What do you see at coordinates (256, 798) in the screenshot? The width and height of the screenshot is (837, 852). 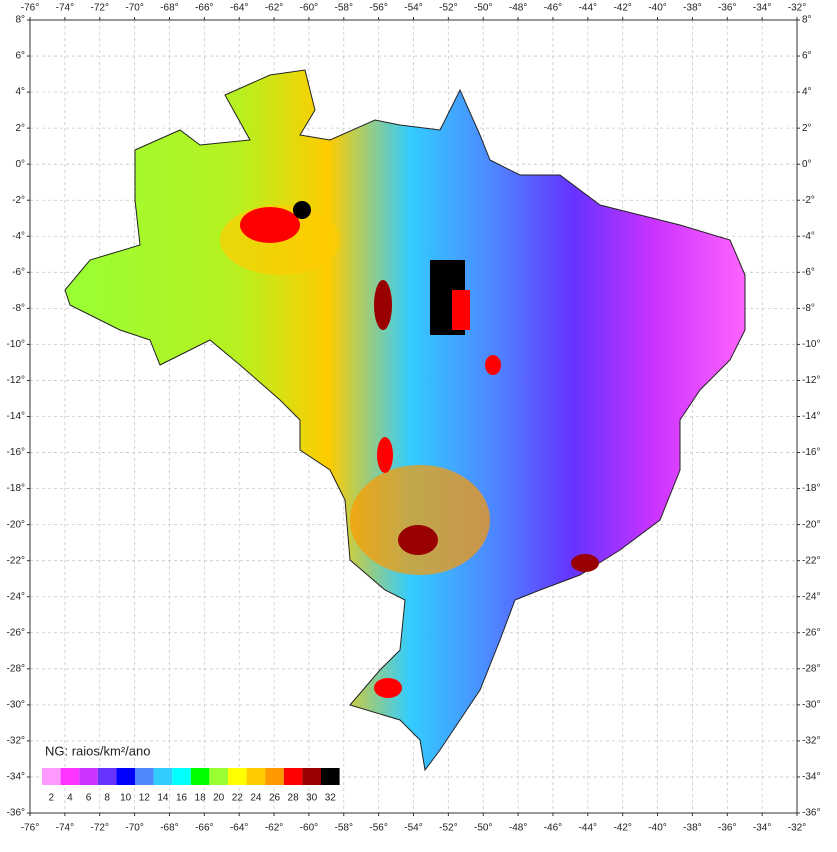 I see `legend-label: 24` at bounding box center [256, 798].